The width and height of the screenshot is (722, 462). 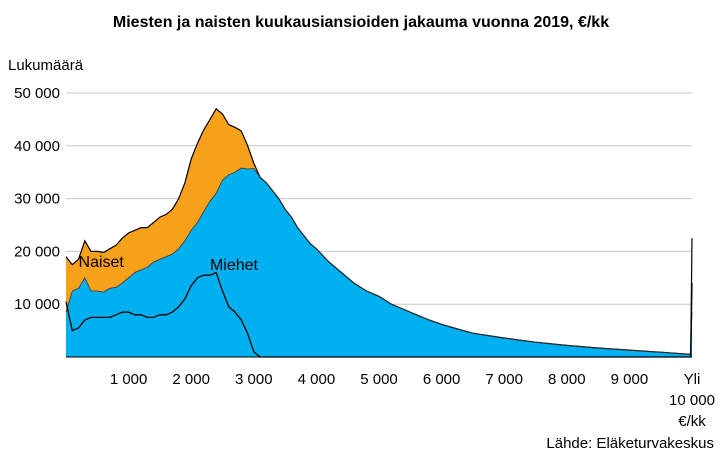 I want to click on x-axis-unit: €/kk, so click(x=692, y=421).